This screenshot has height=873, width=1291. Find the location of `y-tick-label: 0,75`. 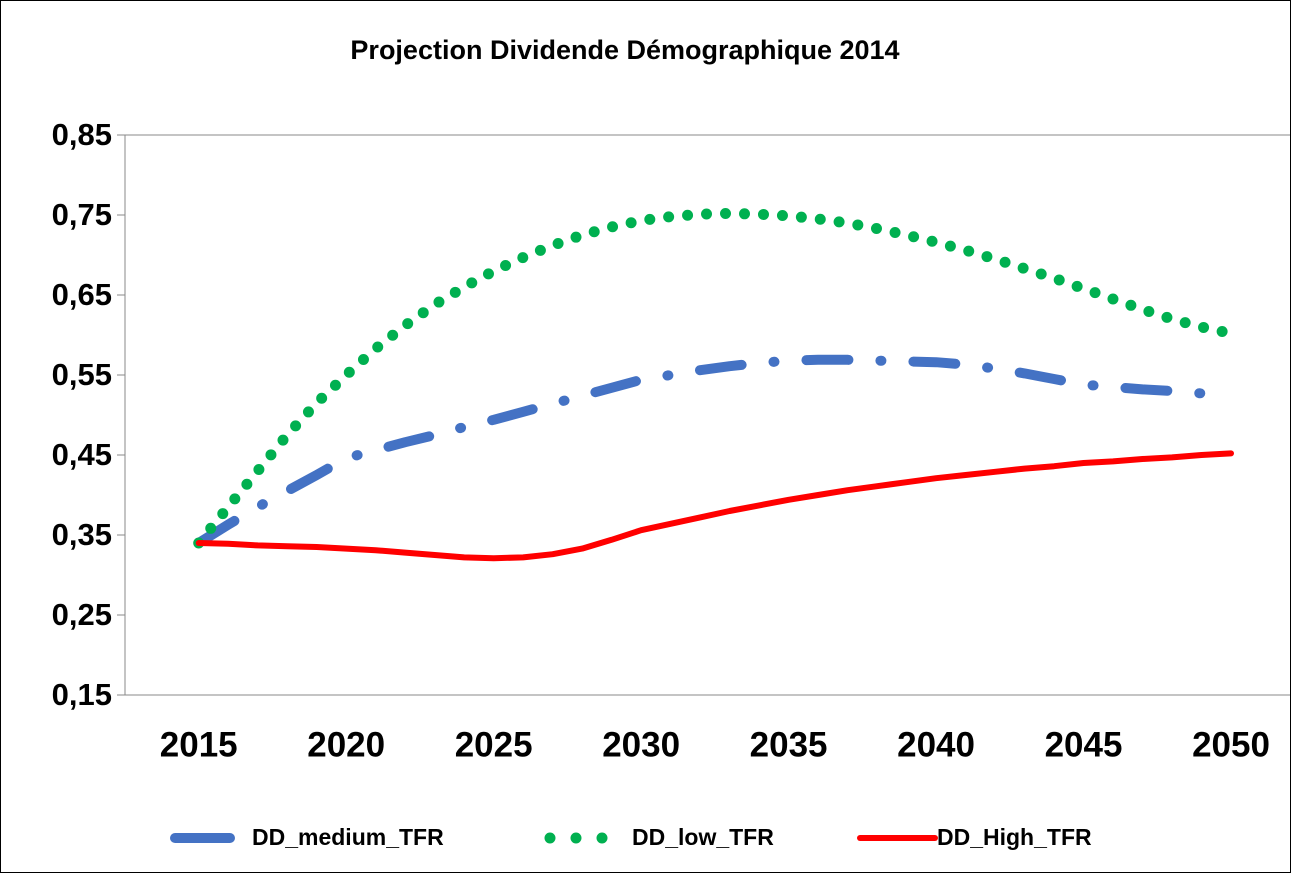

y-tick-label: 0,75 is located at coordinates (82, 214).